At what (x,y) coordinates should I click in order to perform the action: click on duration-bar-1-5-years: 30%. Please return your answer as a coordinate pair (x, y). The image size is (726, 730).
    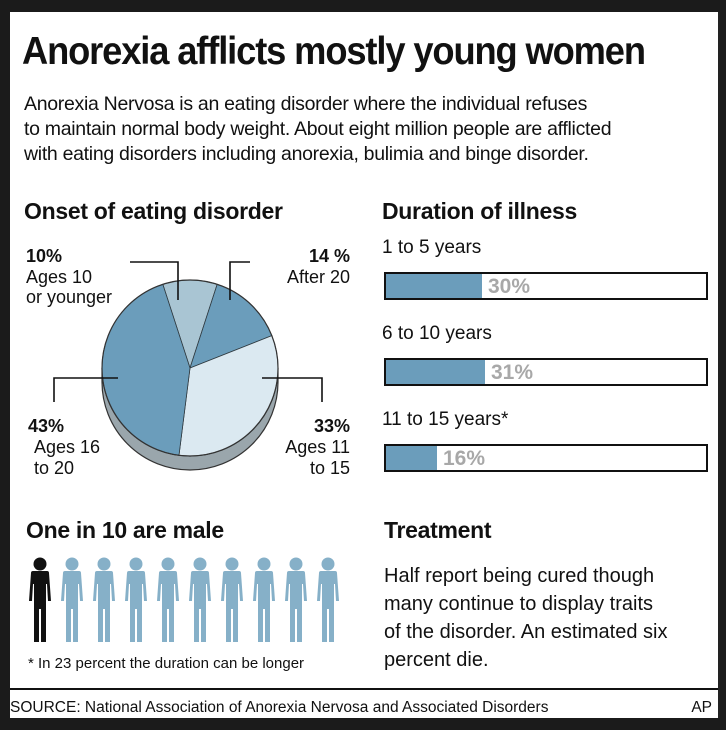
    Looking at the image, I should click on (546, 286).